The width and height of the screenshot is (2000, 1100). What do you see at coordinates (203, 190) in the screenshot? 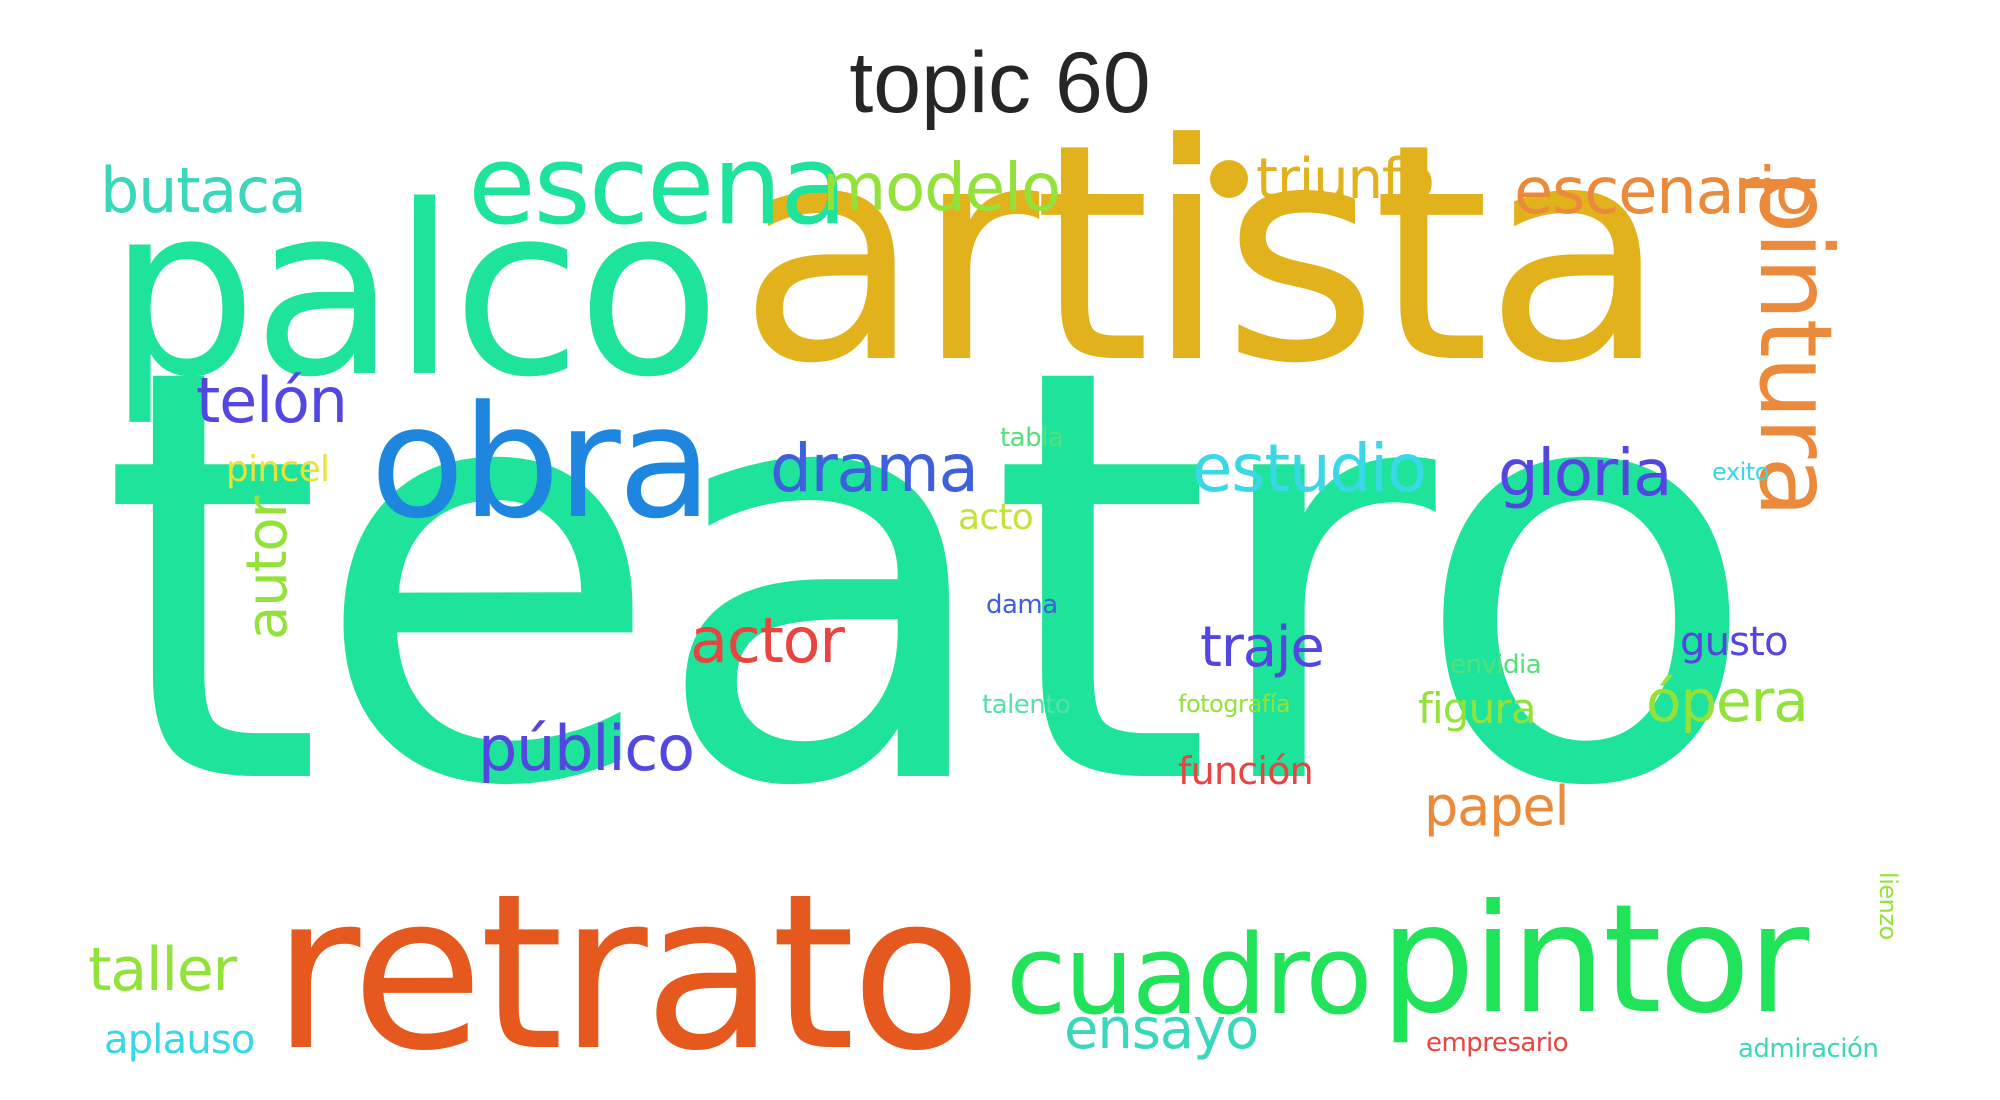
I see `word-butaca: butaca` at bounding box center [203, 190].